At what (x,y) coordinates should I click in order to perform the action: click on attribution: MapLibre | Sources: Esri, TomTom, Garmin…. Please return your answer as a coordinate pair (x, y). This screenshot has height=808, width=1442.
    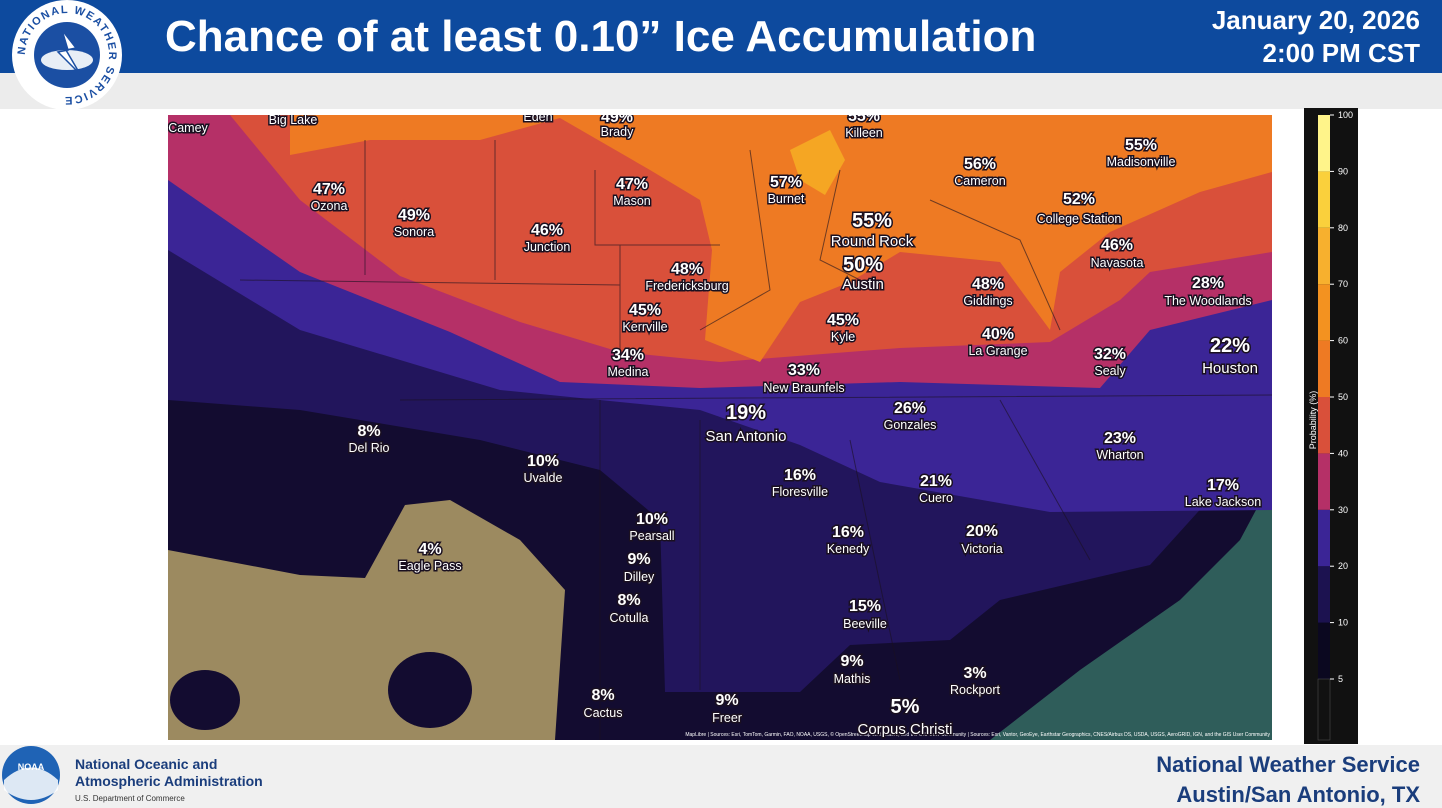
    Looking at the image, I should click on (977, 734).